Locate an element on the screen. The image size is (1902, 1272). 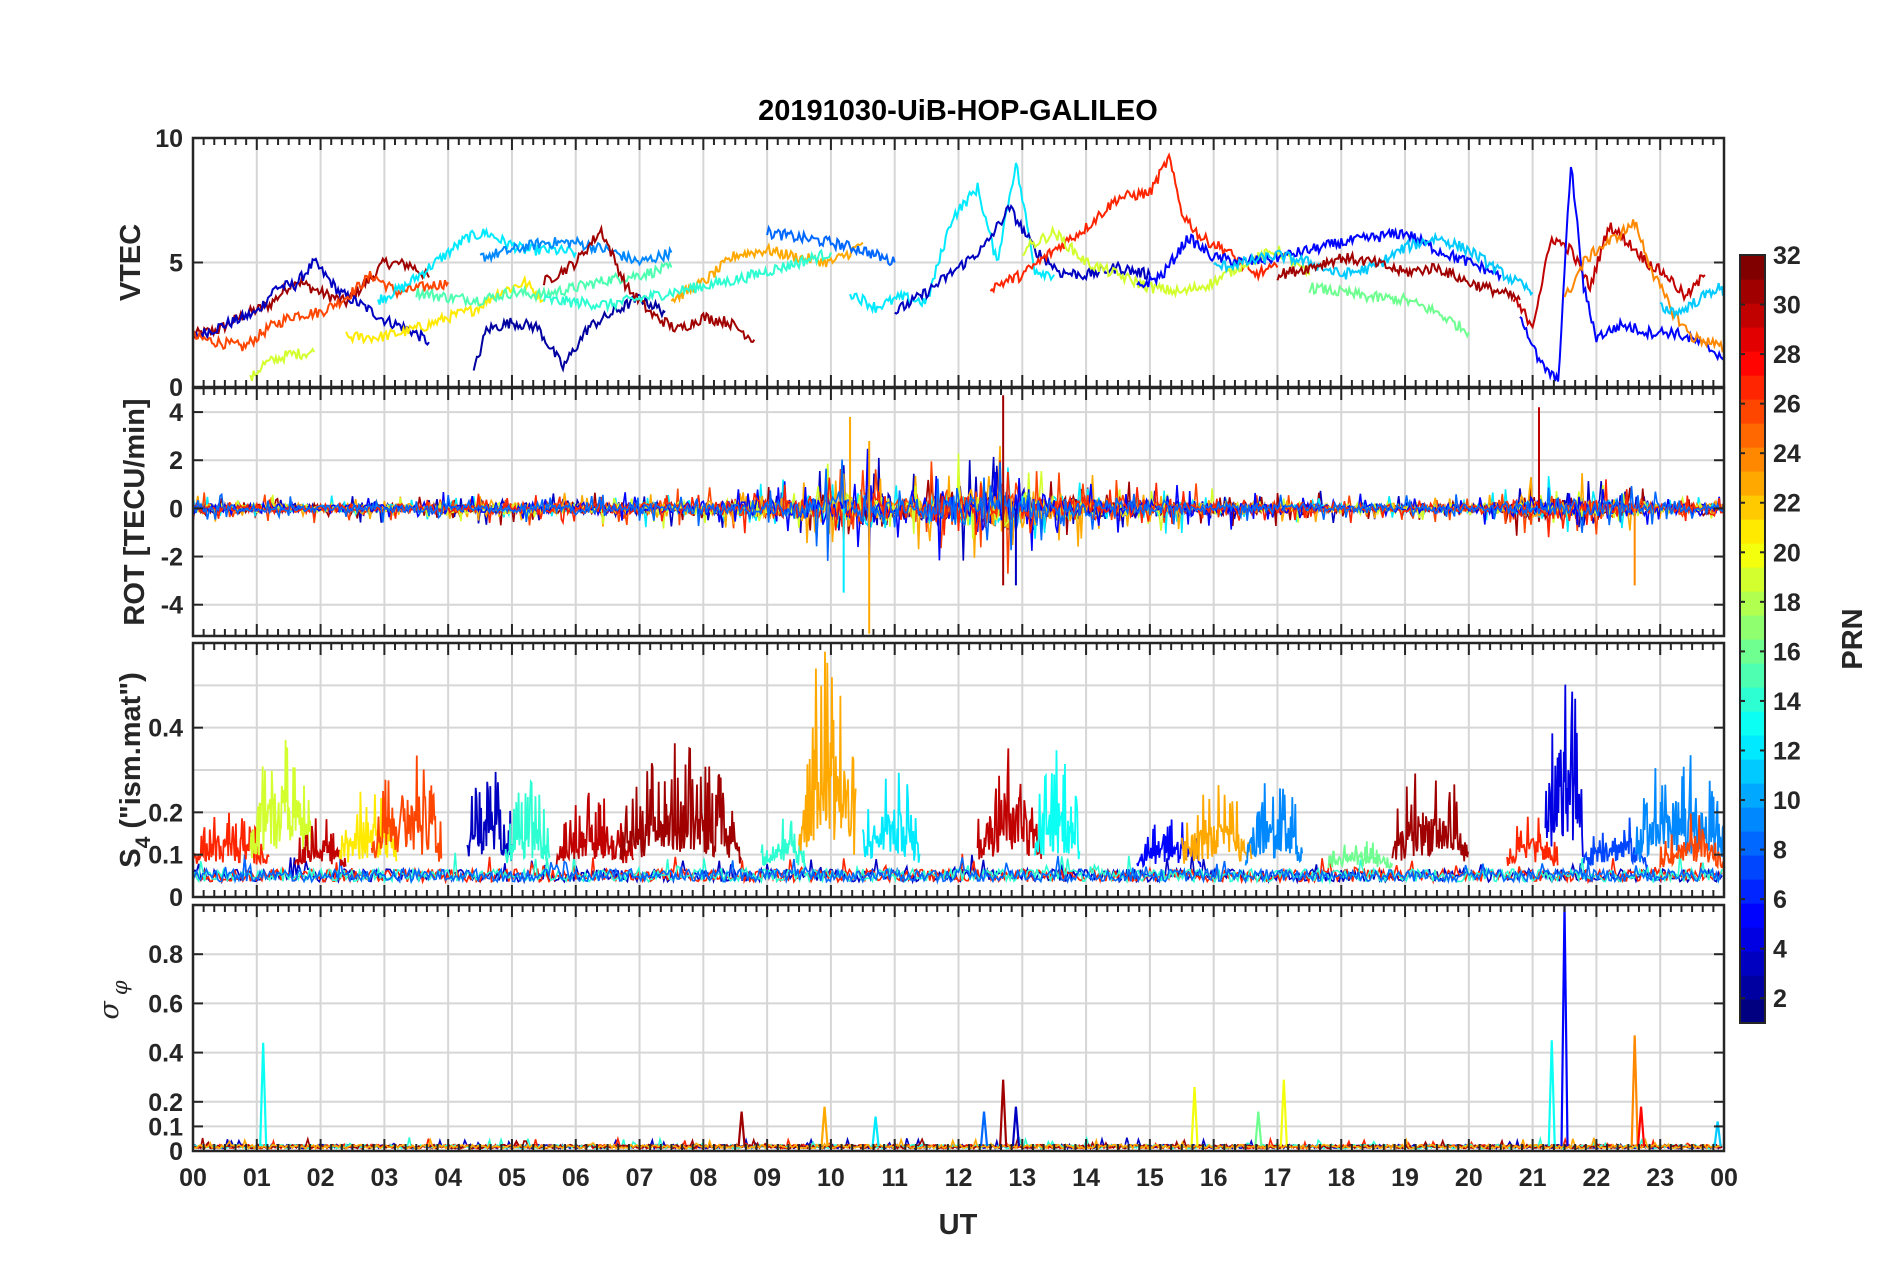
colorbar-tick-label: 20 is located at coordinates (1787, 553).